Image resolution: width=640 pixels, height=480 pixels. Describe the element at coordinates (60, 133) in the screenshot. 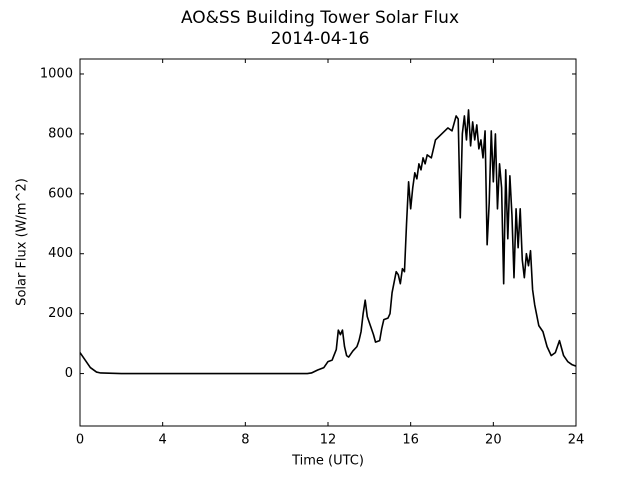

I see `y-tick-label: 800` at that location.